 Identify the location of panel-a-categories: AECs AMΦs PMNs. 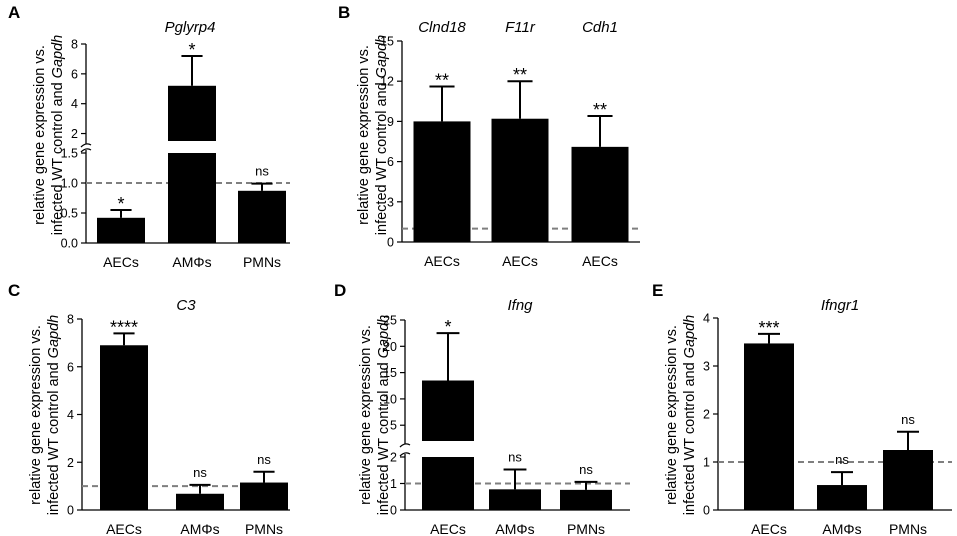
(192, 262).